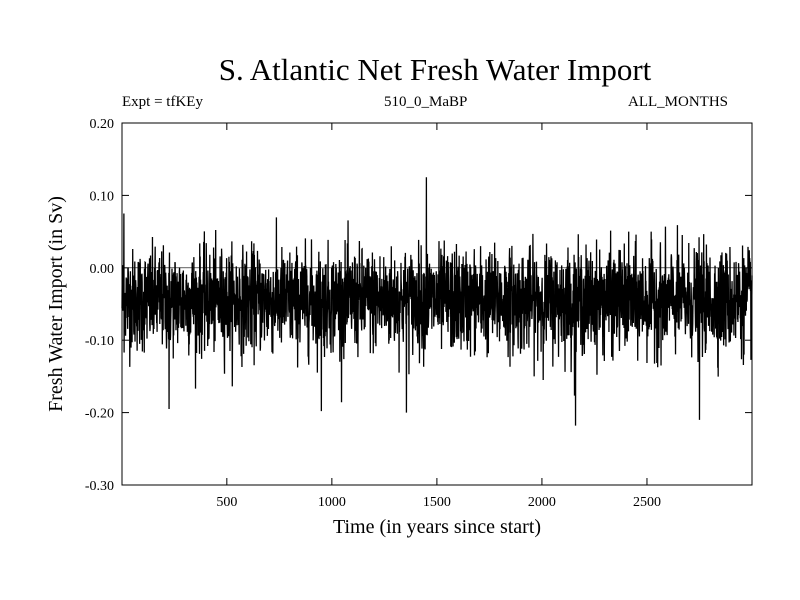 The width and height of the screenshot is (800, 600). Describe the element at coordinates (437, 527) in the screenshot. I see `x-axis-label: Time (in years since start)` at that location.